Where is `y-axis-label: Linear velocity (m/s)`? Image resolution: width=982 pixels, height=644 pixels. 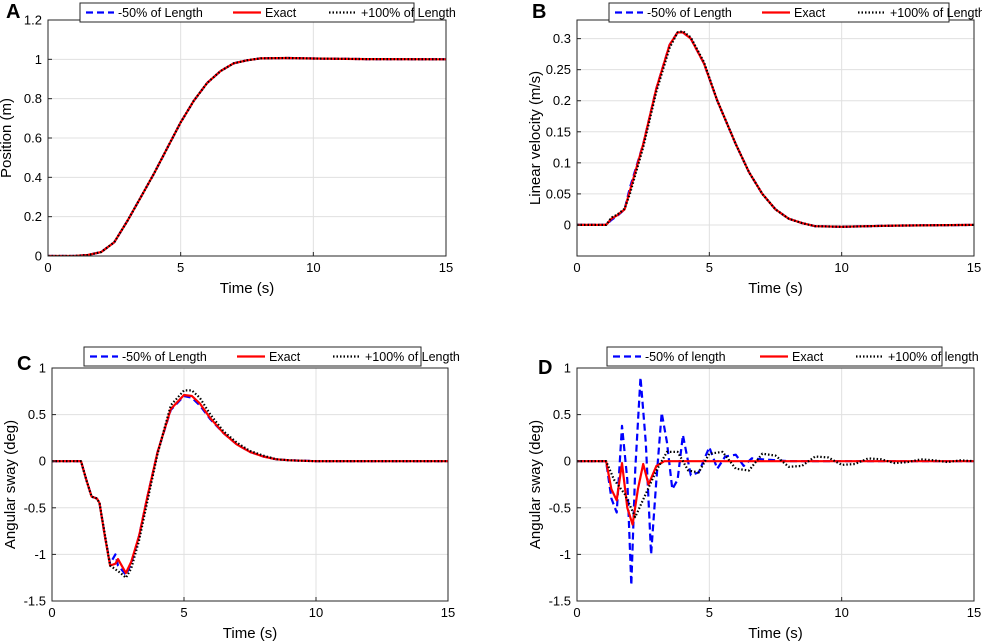 y-axis-label: Linear velocity (m/s) is located at coordinates (535, 138).